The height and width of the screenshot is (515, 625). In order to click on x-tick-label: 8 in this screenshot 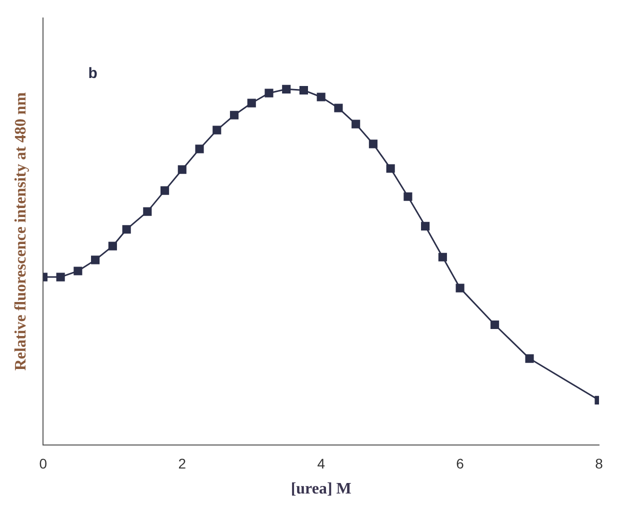, I will do `click(599, 463)`.